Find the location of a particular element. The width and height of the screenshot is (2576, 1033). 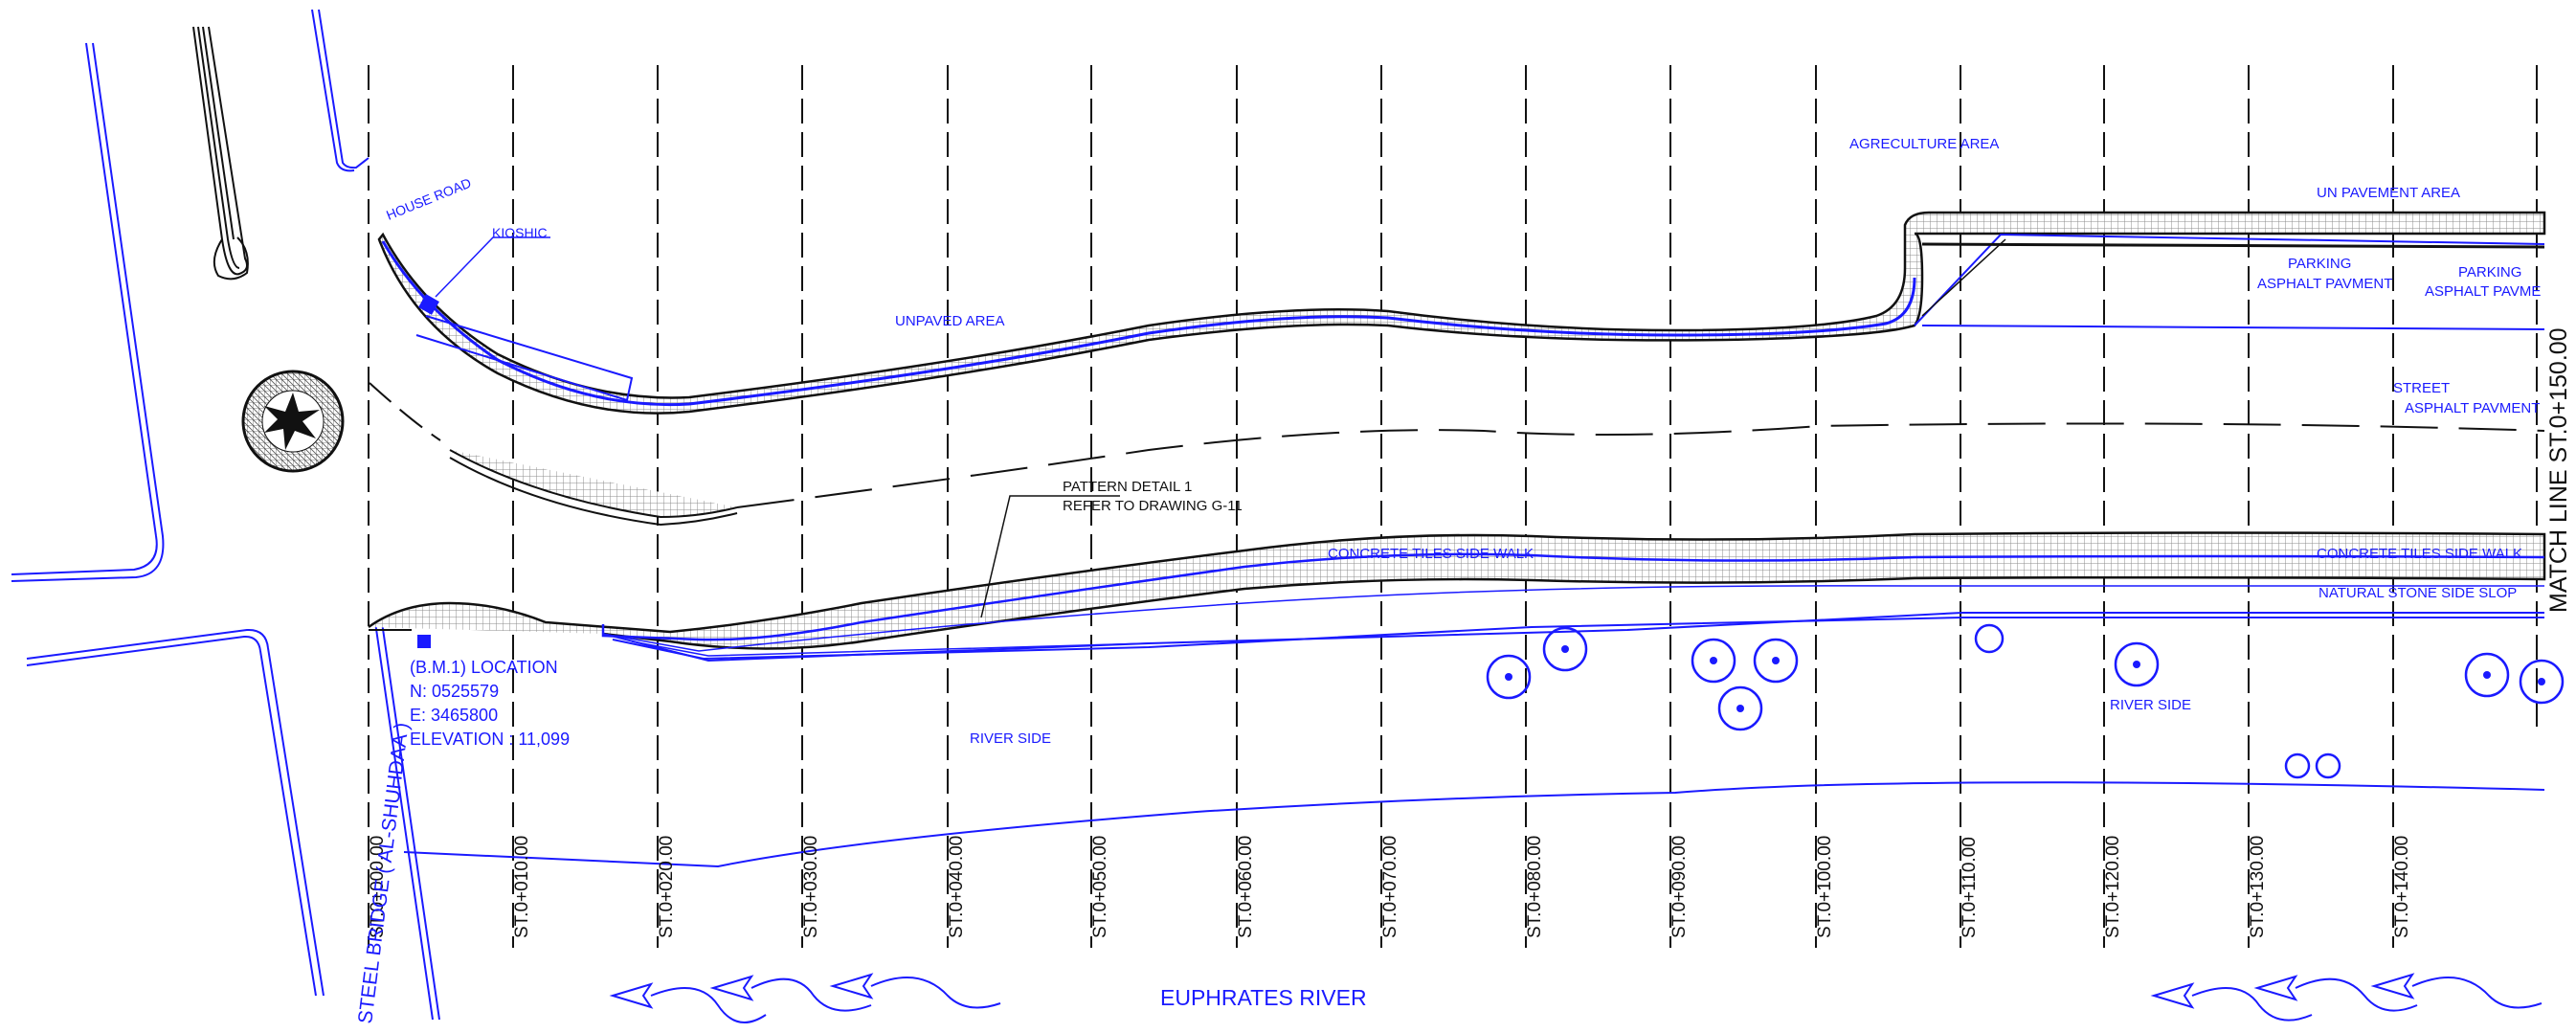

steel-bridge-label: STEEL BRIDGE ( AL-SHUHDAA ) is located at coordinates (383, 873).